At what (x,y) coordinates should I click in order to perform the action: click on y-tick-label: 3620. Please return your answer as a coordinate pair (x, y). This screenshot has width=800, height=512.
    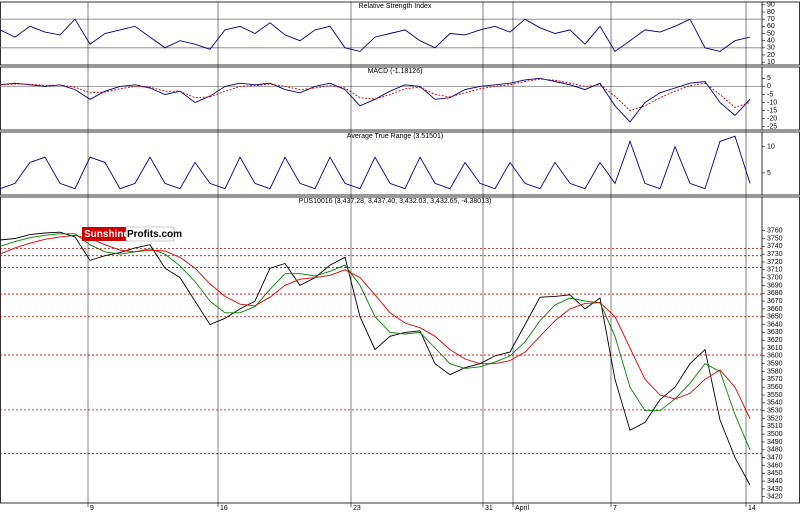
    Looking at the image, I should click on (775, 340).